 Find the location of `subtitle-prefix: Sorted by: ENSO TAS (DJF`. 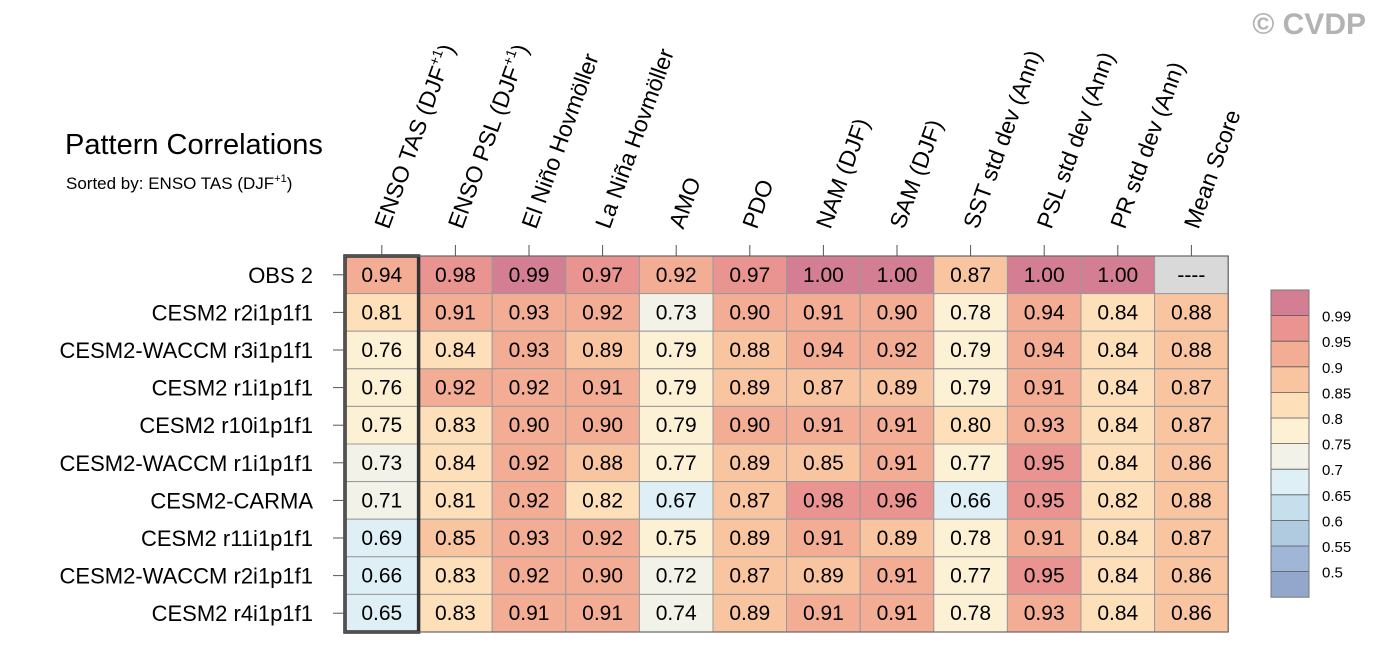

subtitle-prefix: Sorted by: ENSO TAS (DJF is located at coordinates (170, 183).